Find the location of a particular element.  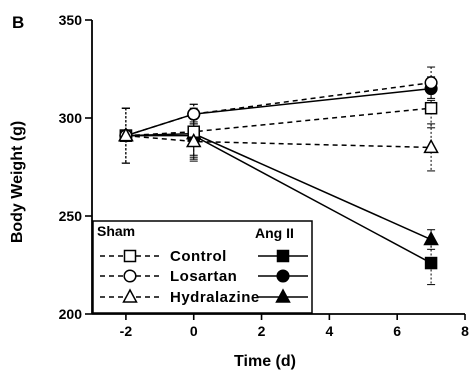

legend-label-losartan: Losartan is located at coordinates (203, 276).